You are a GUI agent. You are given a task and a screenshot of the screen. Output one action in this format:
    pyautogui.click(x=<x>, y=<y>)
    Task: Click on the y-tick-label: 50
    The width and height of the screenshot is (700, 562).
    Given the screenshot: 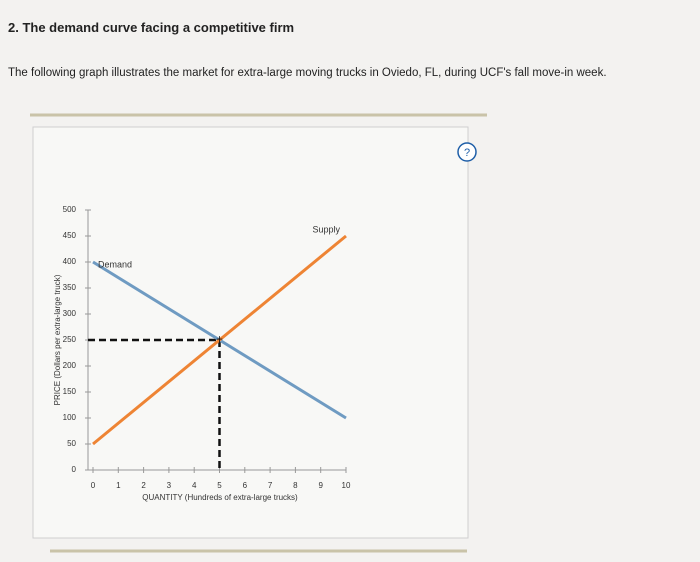 What is the action you would take?
    pyautogui.click(x=71, y=443)
    